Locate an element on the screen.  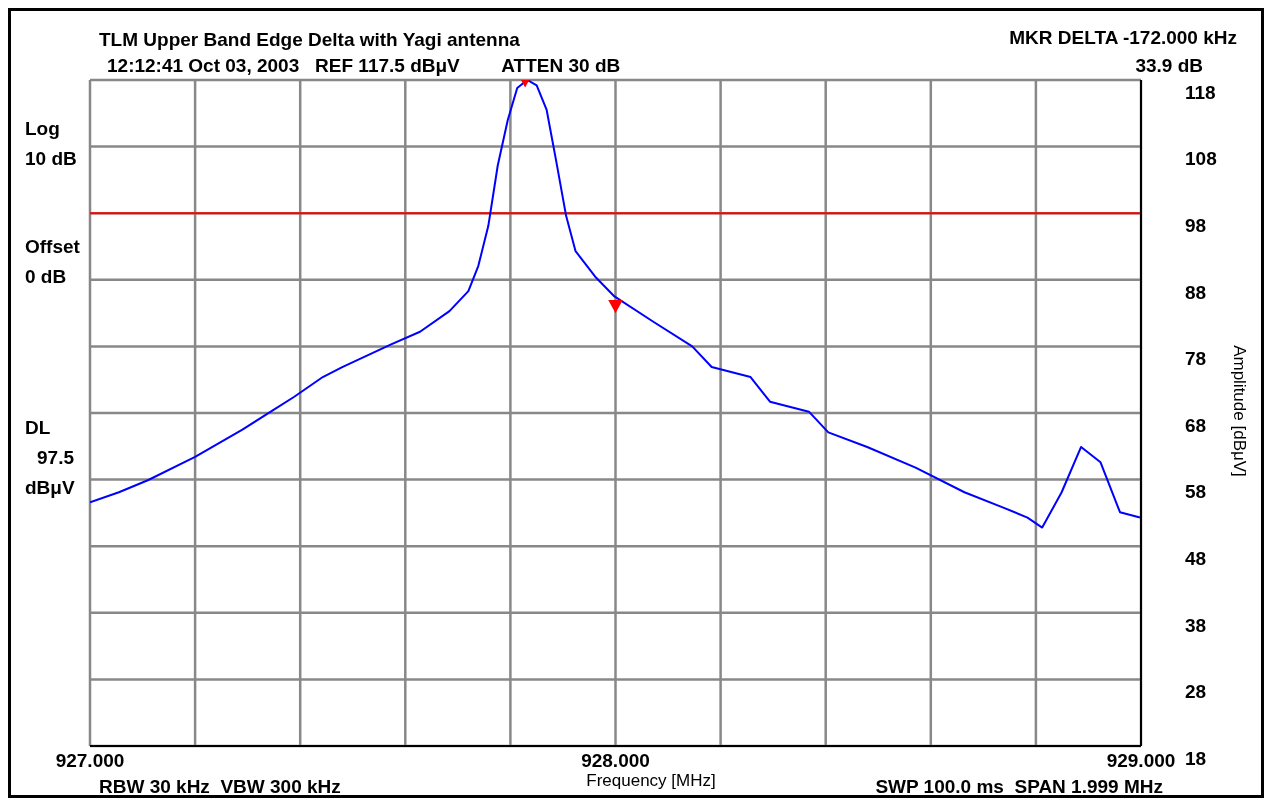
chart-title: TLM Upper Band Edge Delta with Yagi antenna is located at coordinates (309, 40).